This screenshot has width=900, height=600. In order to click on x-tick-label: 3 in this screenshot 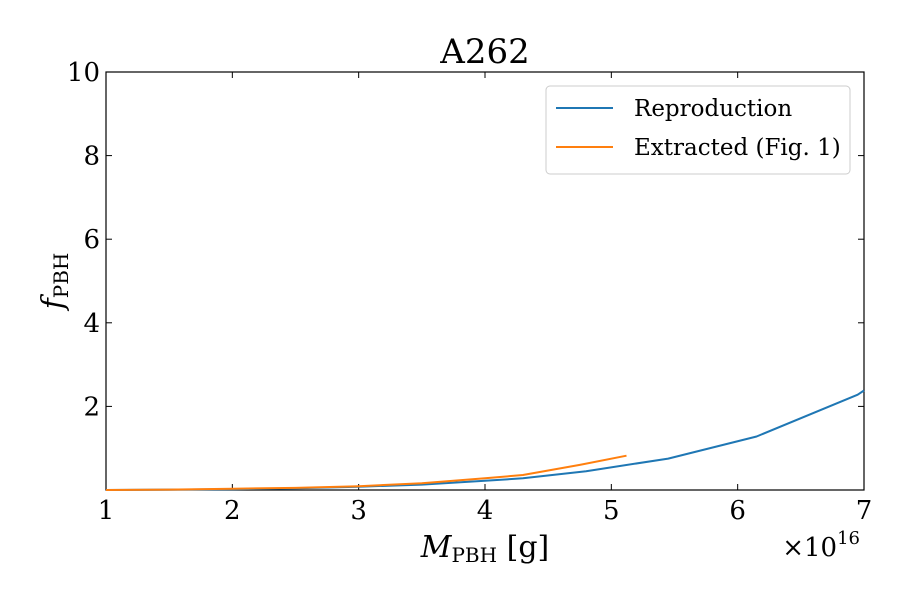, I will do `click(358, 511)`.